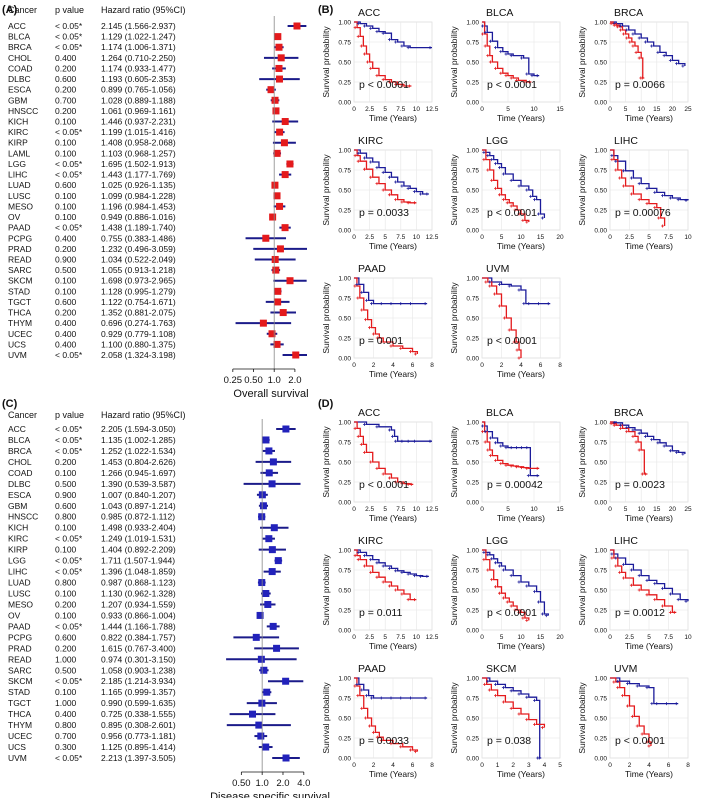  Describe the element at coordinates (20, 451) in the screenshot. I see `forest-cancer-label: BRCA` at that location.